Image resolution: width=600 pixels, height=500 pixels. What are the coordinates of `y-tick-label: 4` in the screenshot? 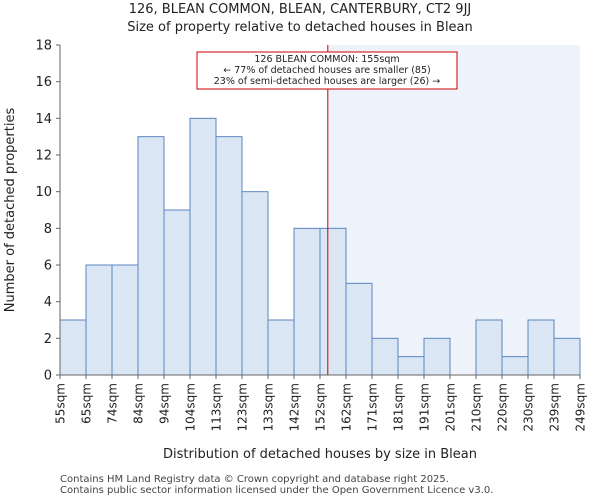 It's located at (48, 302).